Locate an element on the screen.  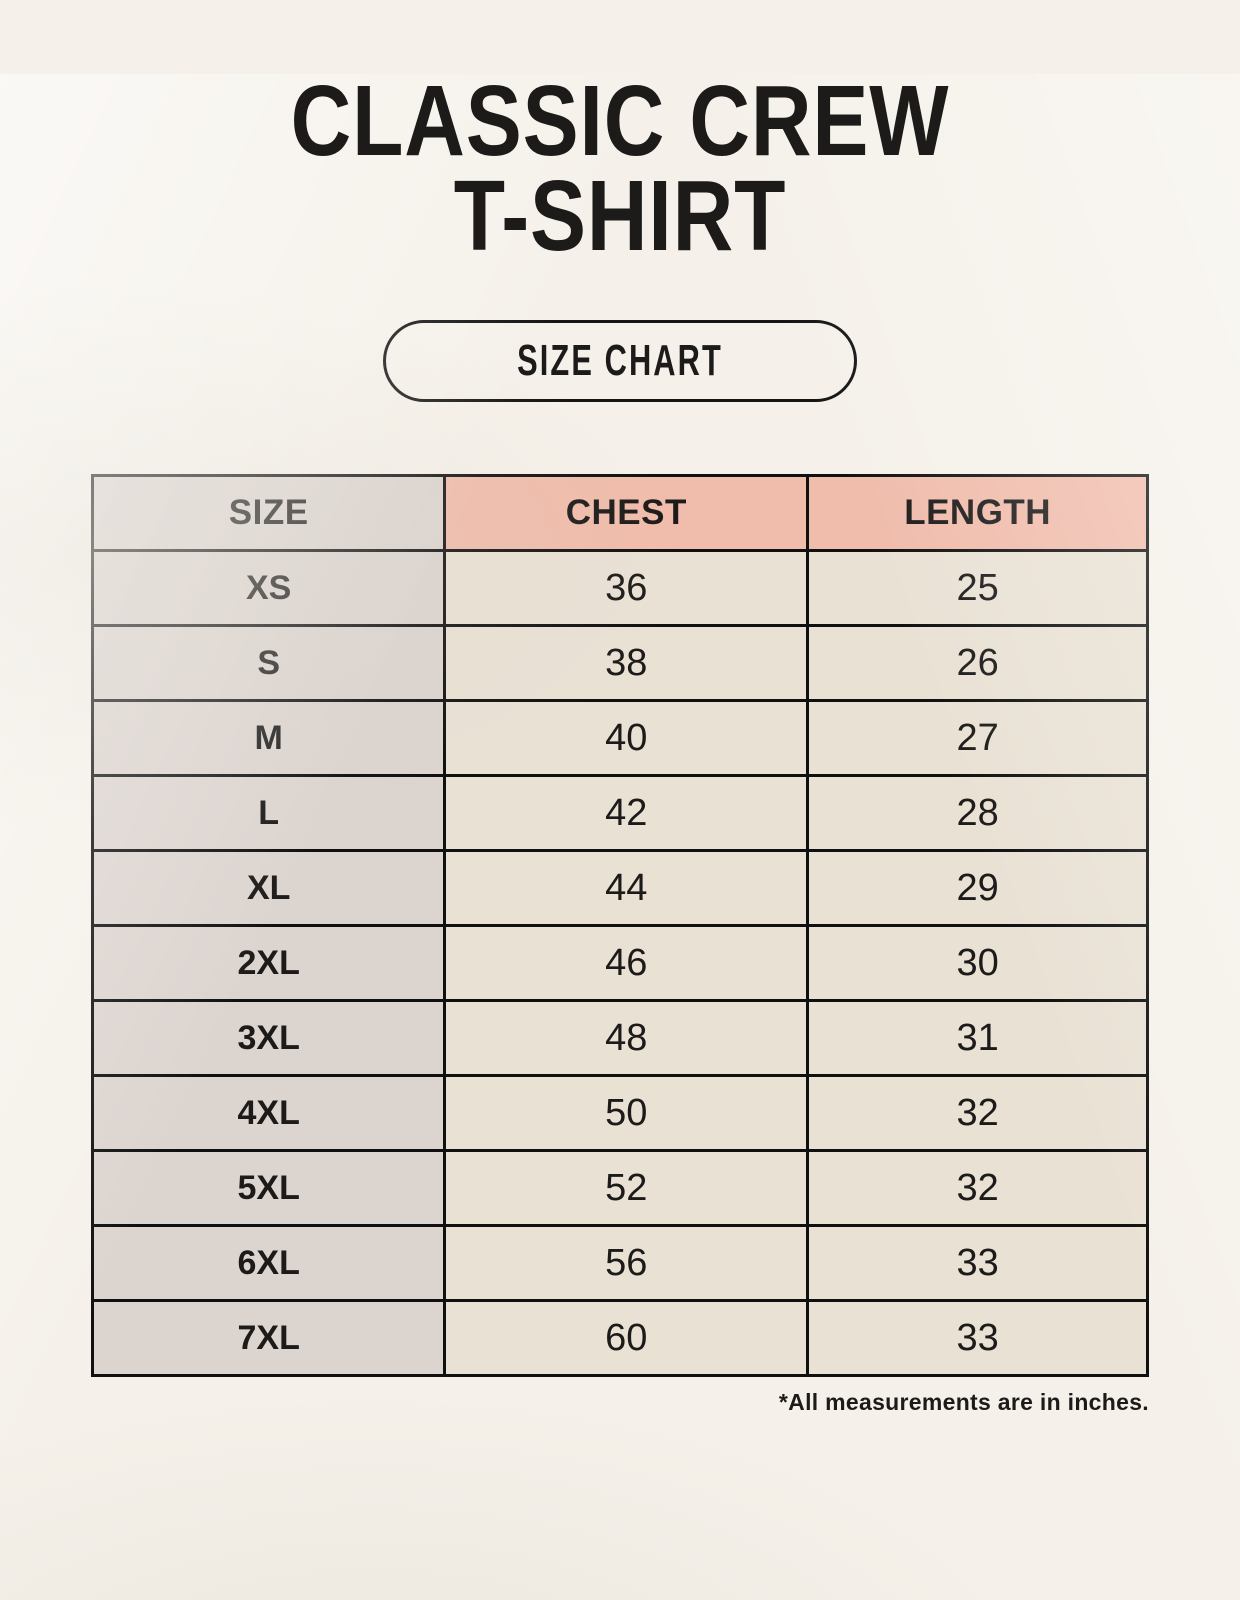
table-row: XS 36 25 is located at coordinates (619, 588).